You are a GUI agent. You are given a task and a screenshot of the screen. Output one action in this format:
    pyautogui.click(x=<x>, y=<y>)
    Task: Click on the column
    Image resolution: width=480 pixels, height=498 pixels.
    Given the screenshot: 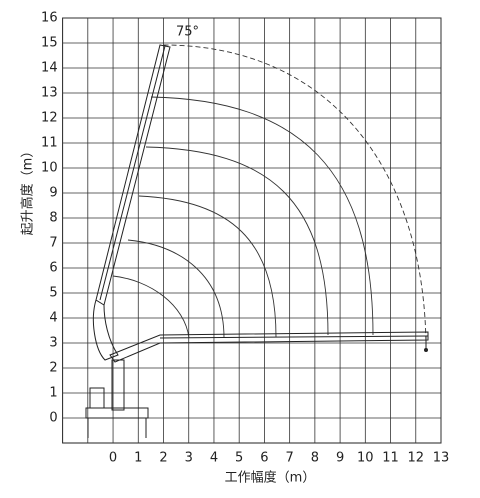 What is the action you would take?
    pyautogui.click(x=118, y=385)
    